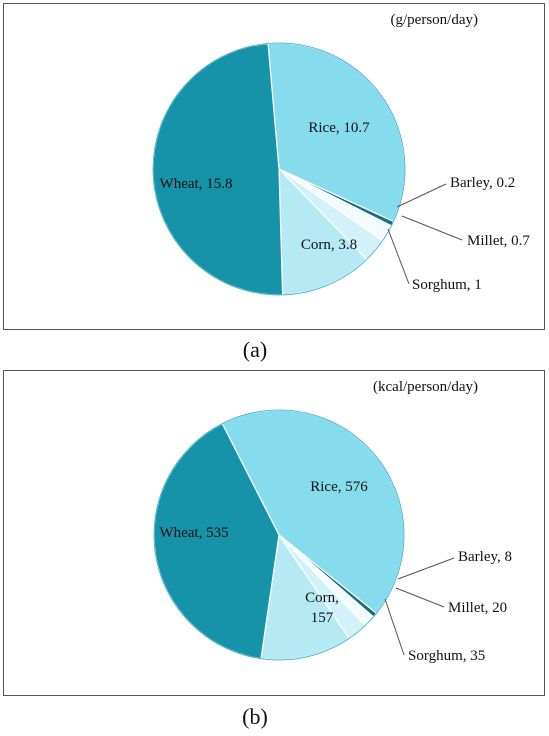 The width and height of the screenshot is (549, 736). What do you see at coordinates (477, 608) in the screenshot?
I see `slice-label-millet: Millet, 20` at bounding box center [477, 608].